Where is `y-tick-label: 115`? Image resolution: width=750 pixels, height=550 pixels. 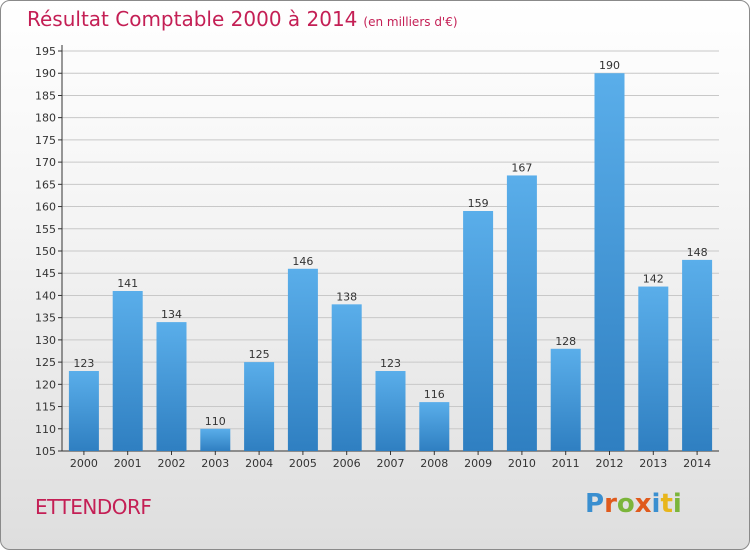 y-tick-label: 115 is located at coordinates (45, 407).